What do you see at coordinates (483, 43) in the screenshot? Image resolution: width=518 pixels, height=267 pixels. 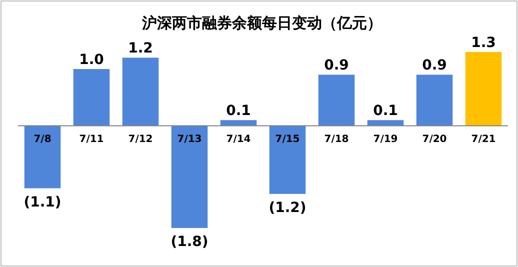 I see `data-label: 1.3` at bounding box center [483, 43].